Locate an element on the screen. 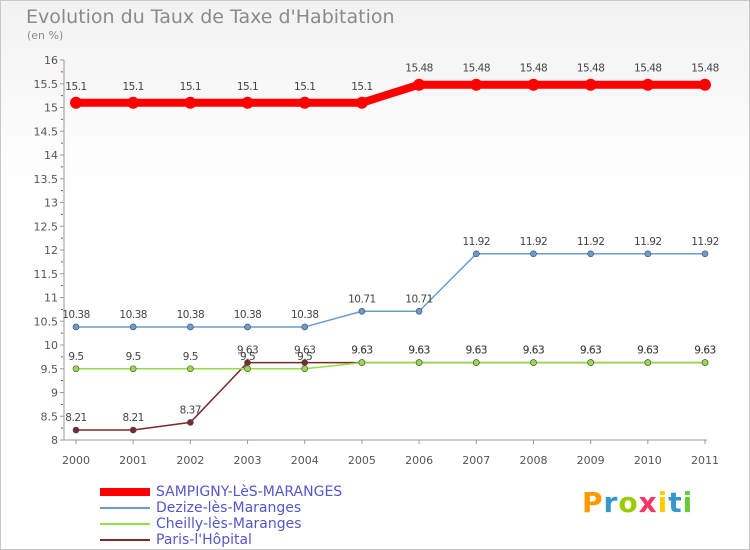  y-tick-label: 16 is located at coordinates (51, 60).